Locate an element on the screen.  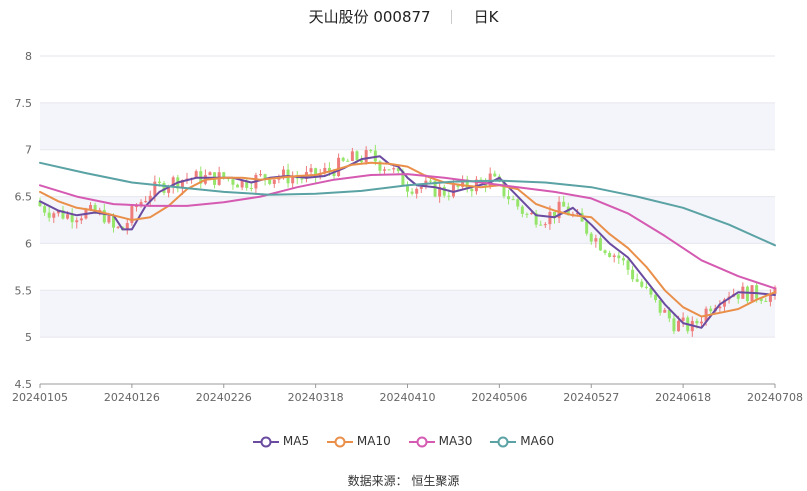
legend-marker-ma5 is located at coordinates (265, 441).